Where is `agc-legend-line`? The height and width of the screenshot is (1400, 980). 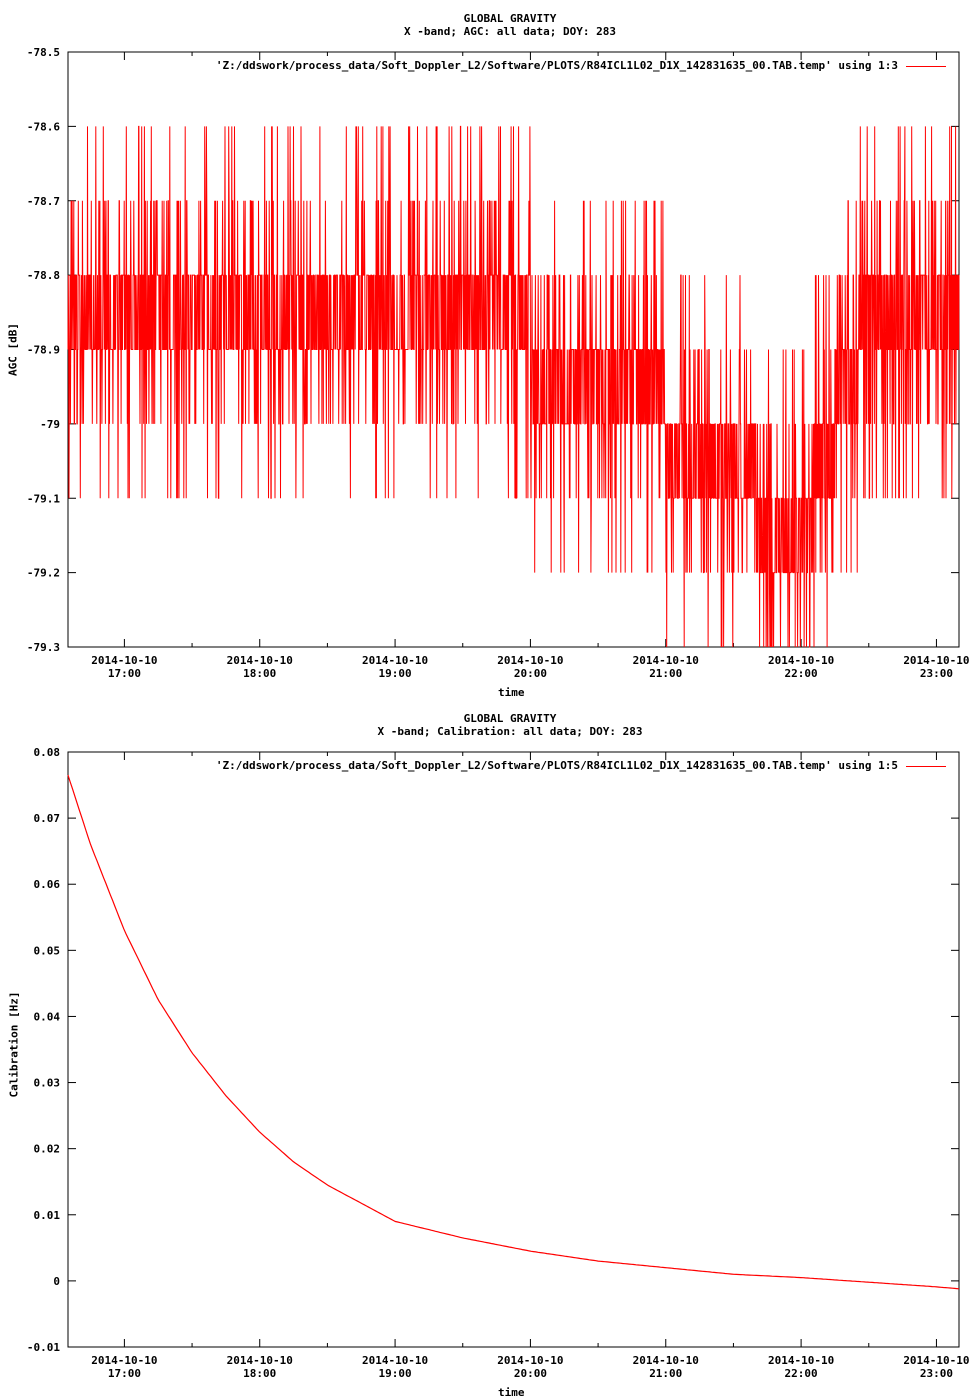
agc-legend-line is located at coordinates (926, 66).